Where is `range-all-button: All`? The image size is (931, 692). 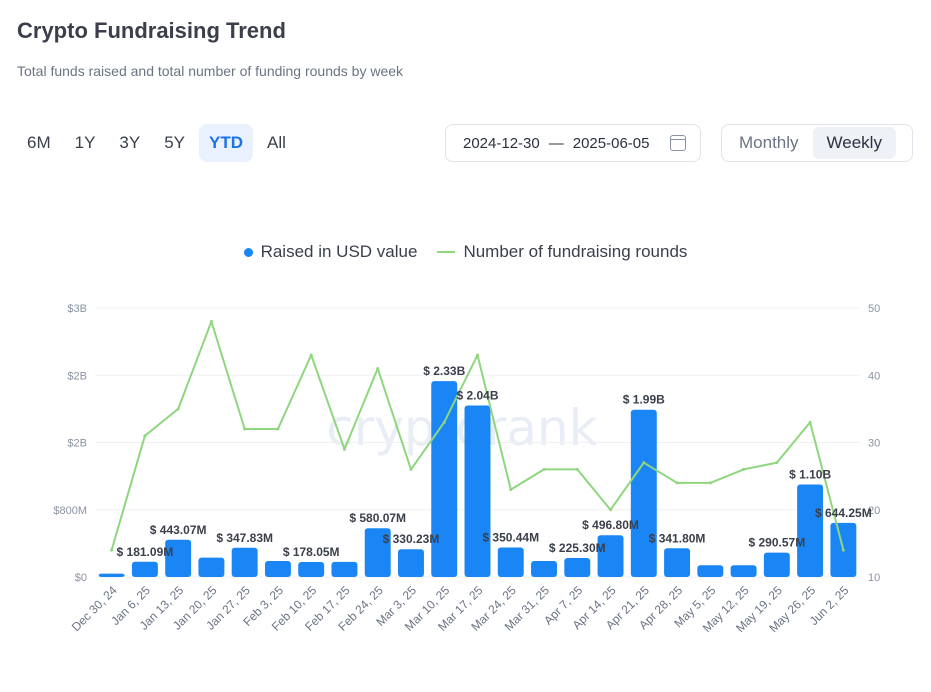 range-all-button: All is located at coordinates (276, 142).